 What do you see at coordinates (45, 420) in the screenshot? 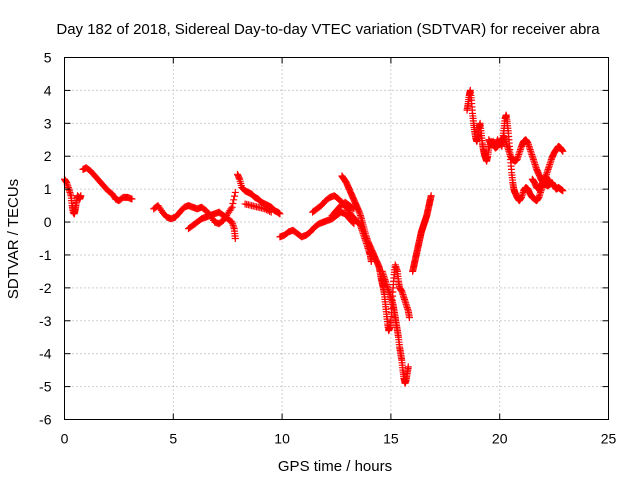
I see `y-tick-label: -6` at bounding box center [45, 420].